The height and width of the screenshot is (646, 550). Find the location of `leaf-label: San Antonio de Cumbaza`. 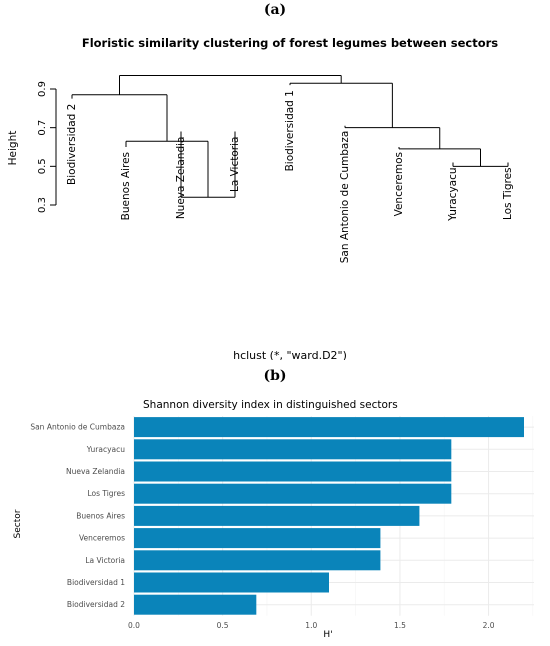

leaf-label: San Antonio de Cumbaza is located at coordinates (345, 197).